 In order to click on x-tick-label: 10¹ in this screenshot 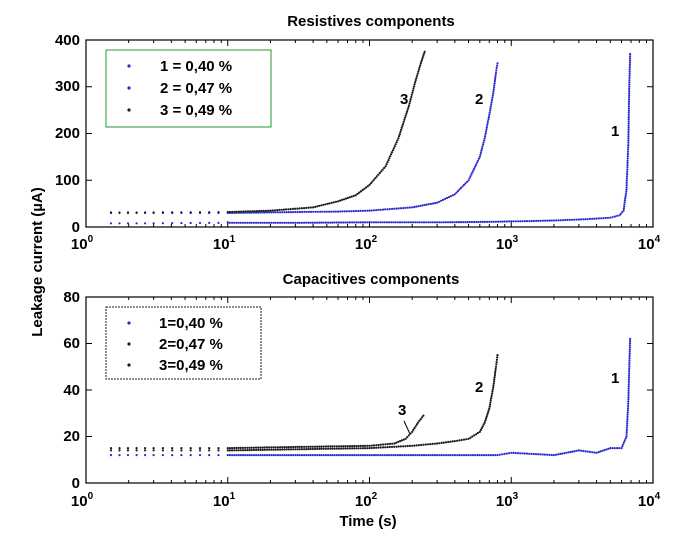, I will do `click(224, 500)`.